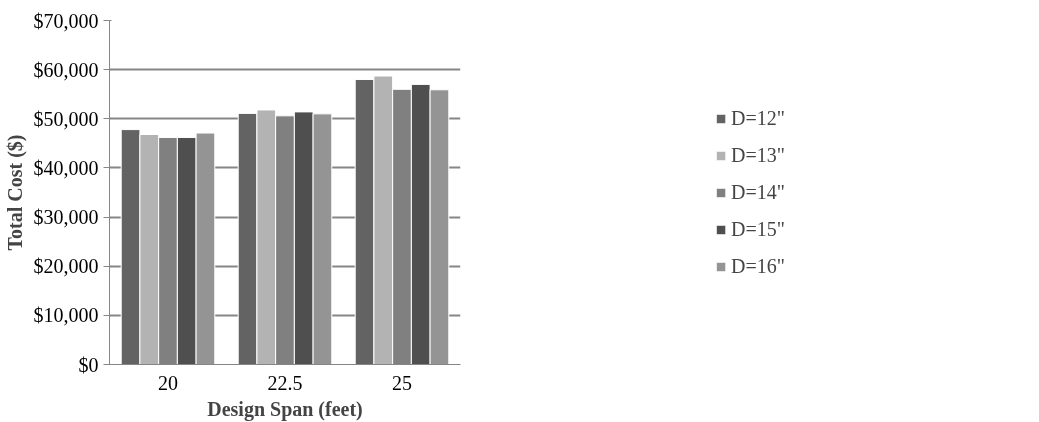 This screenshot has height=422, width=1039. I want to click on legend-label: D=13", so click(758, 155).